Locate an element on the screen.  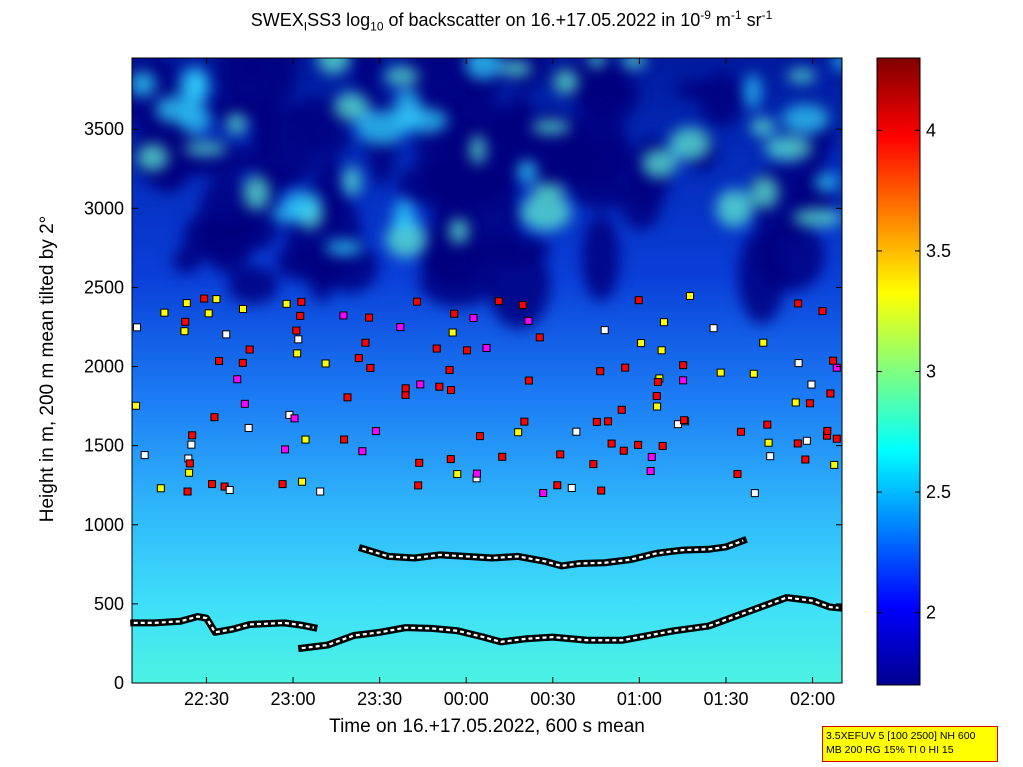
y-tick-label: 500 is located at coordinates (109, 604).